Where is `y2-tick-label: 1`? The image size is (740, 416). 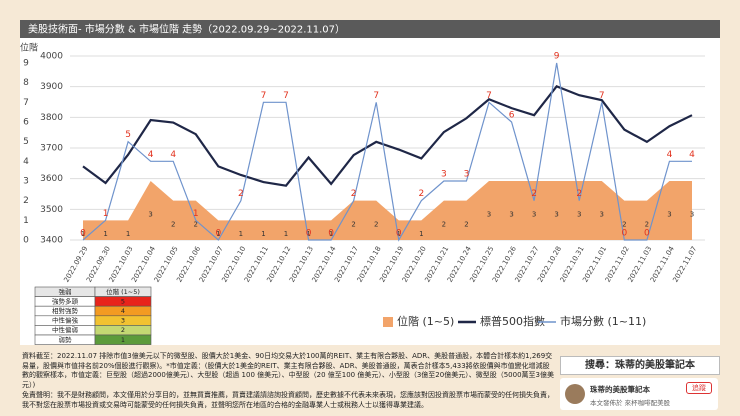
y2-tick-label: 1 is located at coordinates (26, 221).